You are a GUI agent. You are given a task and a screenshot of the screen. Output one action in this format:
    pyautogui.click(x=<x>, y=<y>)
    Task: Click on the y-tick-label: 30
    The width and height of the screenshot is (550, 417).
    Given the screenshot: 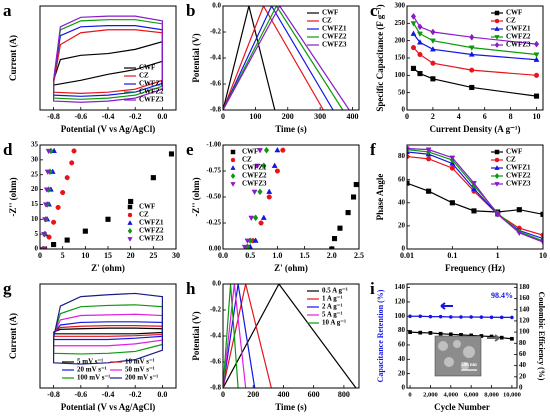 What is the action you would take?
    pyautogui.click(x=35, y=159)
    